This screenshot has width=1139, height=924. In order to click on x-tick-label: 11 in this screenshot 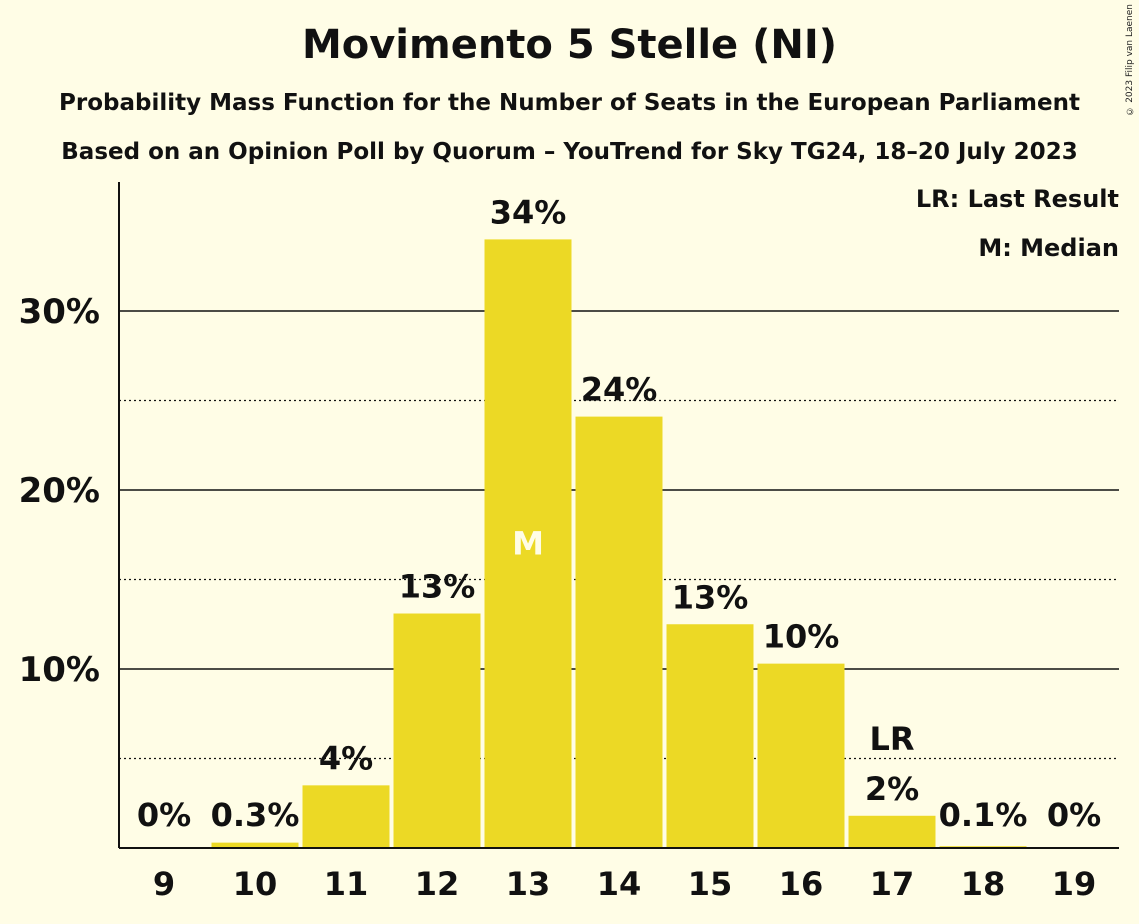, I will do `click(346, 884)`.